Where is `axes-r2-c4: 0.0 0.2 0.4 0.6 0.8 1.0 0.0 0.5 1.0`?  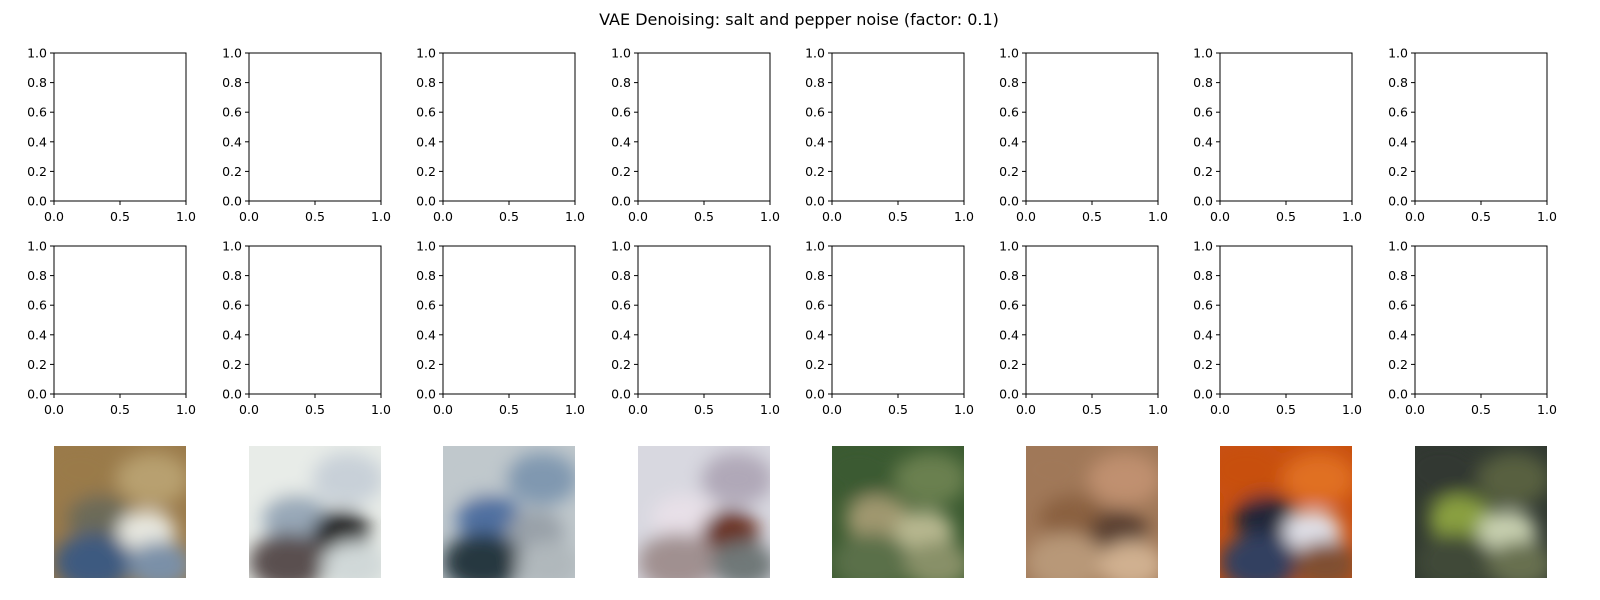
axes-r2-c4: 0.0 0.2 0.4 0.6 0.8 1.0 0.0 0.5 1.0 is located at coordinates (695, 328).